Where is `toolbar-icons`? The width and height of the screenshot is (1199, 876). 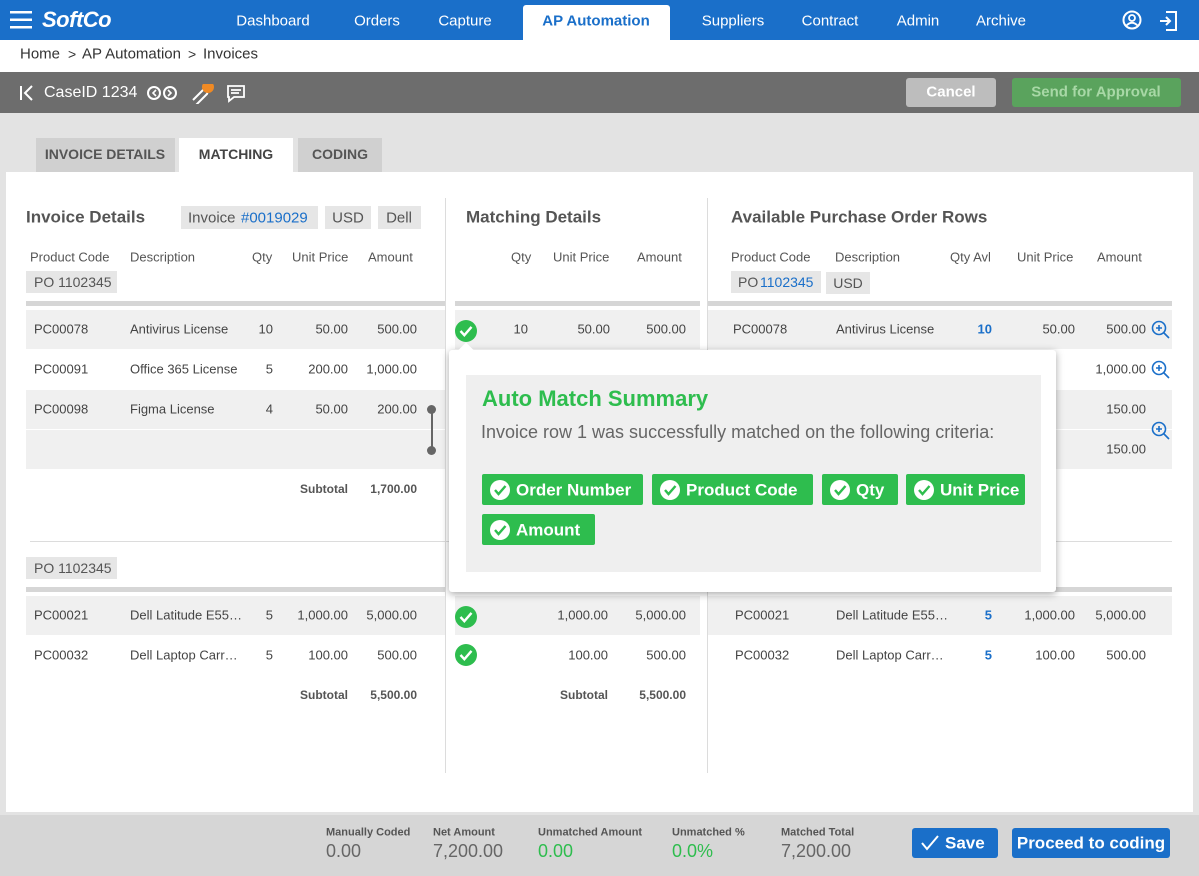 toolbar-icons is located at coordinates (133, 94).